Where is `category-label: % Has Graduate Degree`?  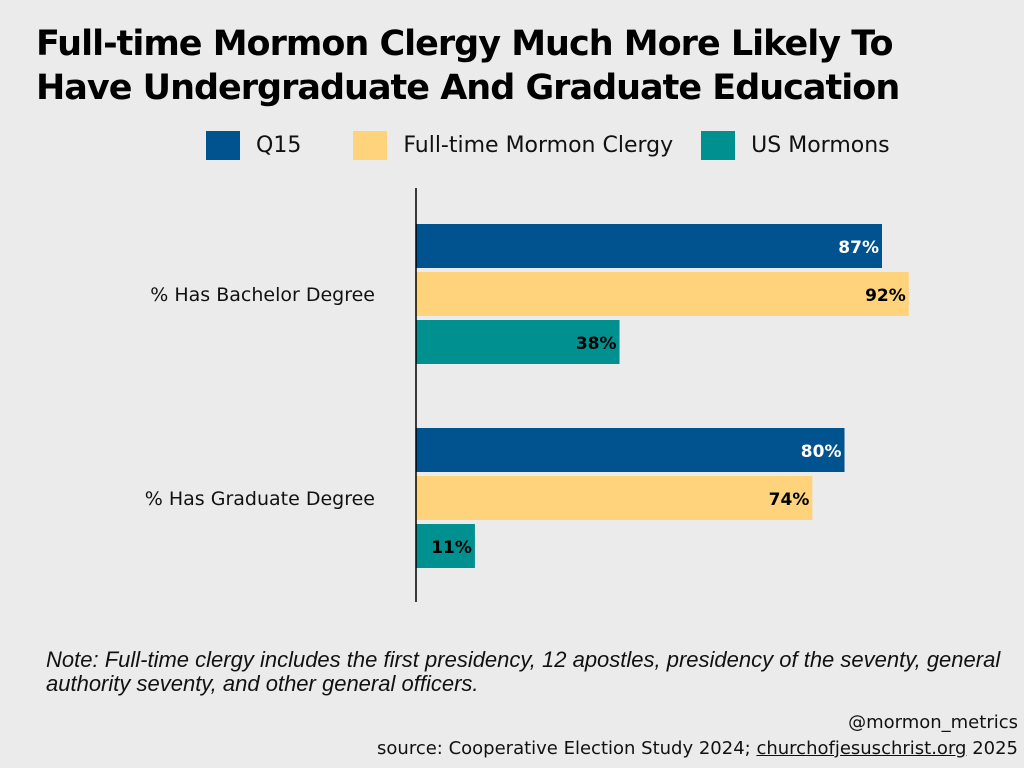
category-label: % Has Graduate Degree is located at coordinates (260, 499).